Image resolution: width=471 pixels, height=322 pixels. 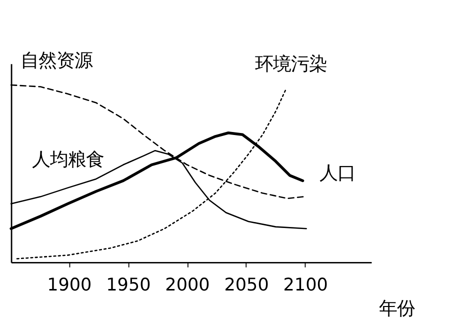 I want to click on x-axis-title: 年份, so click(x=397, y=309).